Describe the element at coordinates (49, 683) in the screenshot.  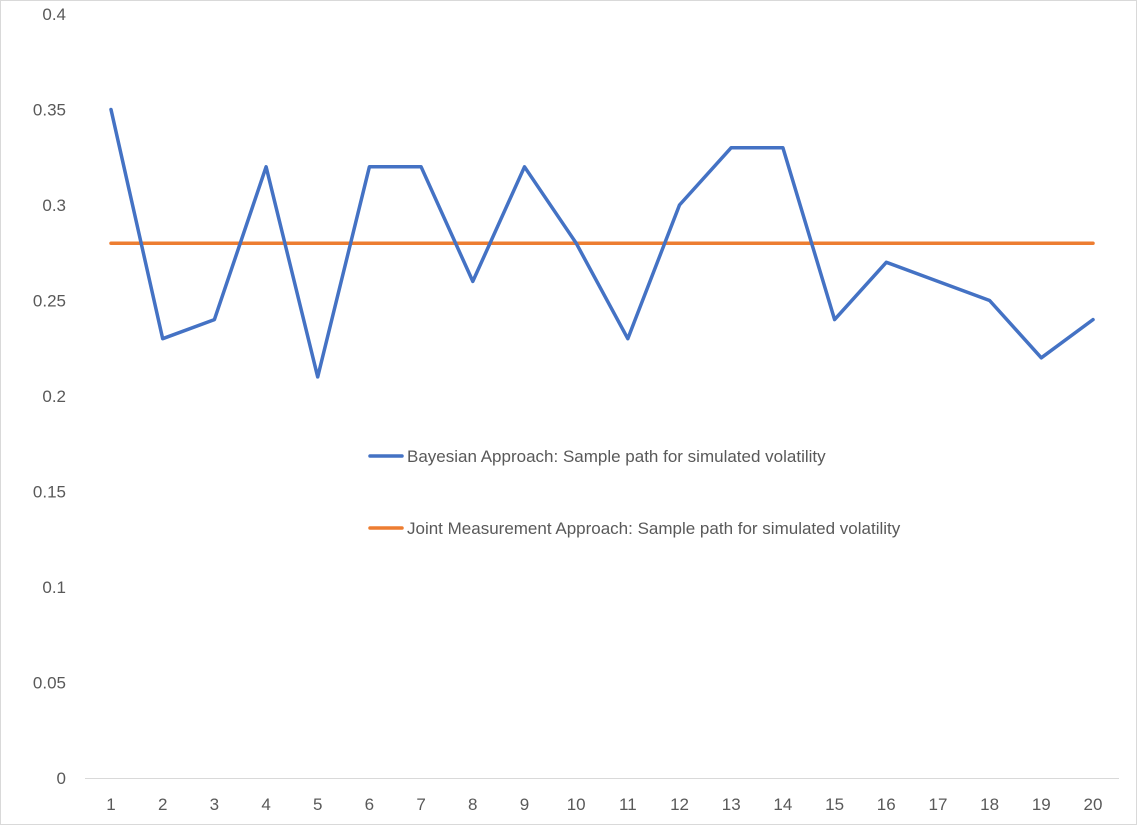
I see `y-tick-label: 0.05` at that location.